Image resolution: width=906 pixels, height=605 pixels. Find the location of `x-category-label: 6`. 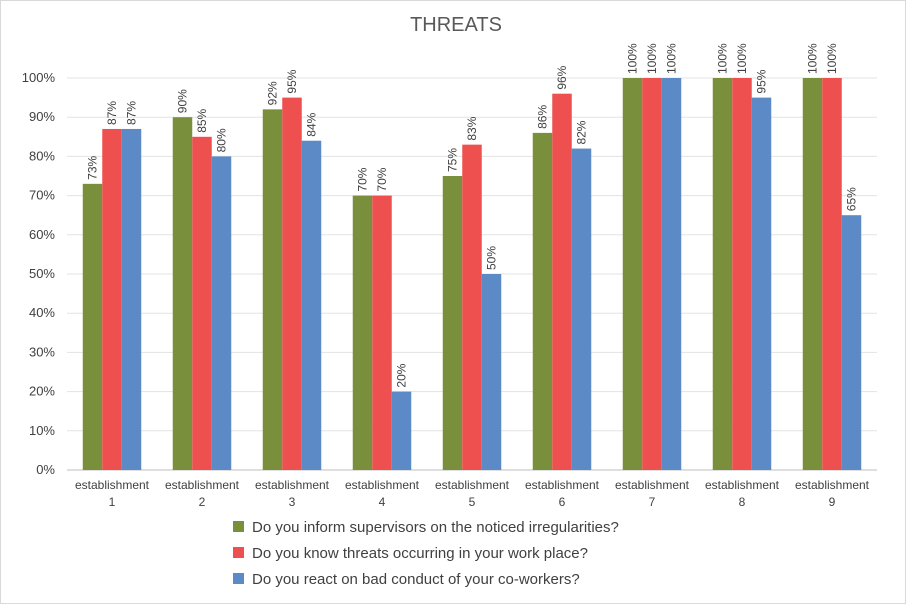

x-category-label: 6 is located at coordinates (562, 502).